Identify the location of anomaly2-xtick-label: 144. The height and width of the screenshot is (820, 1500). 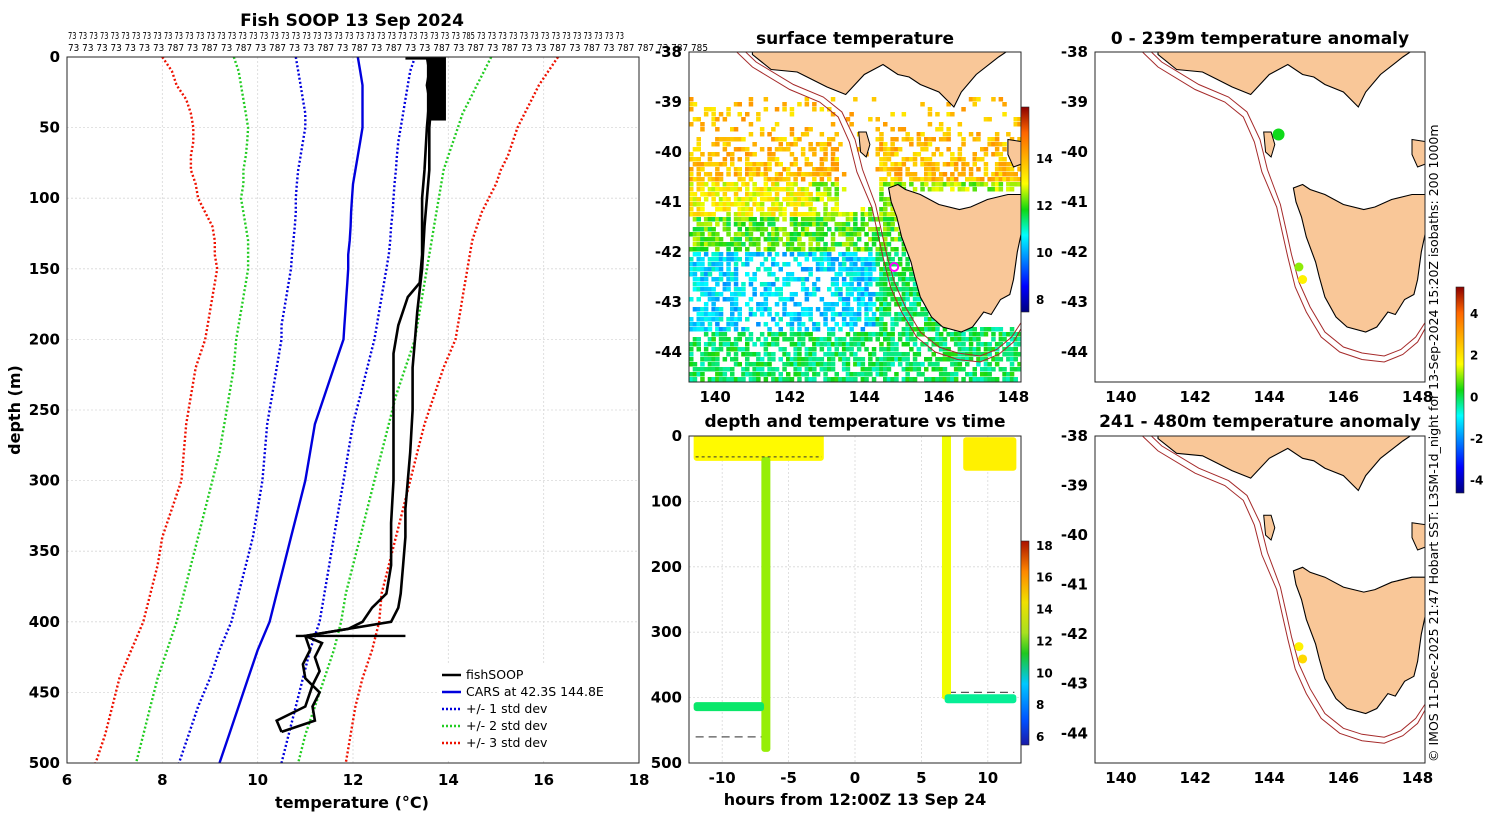
(1269, 778).